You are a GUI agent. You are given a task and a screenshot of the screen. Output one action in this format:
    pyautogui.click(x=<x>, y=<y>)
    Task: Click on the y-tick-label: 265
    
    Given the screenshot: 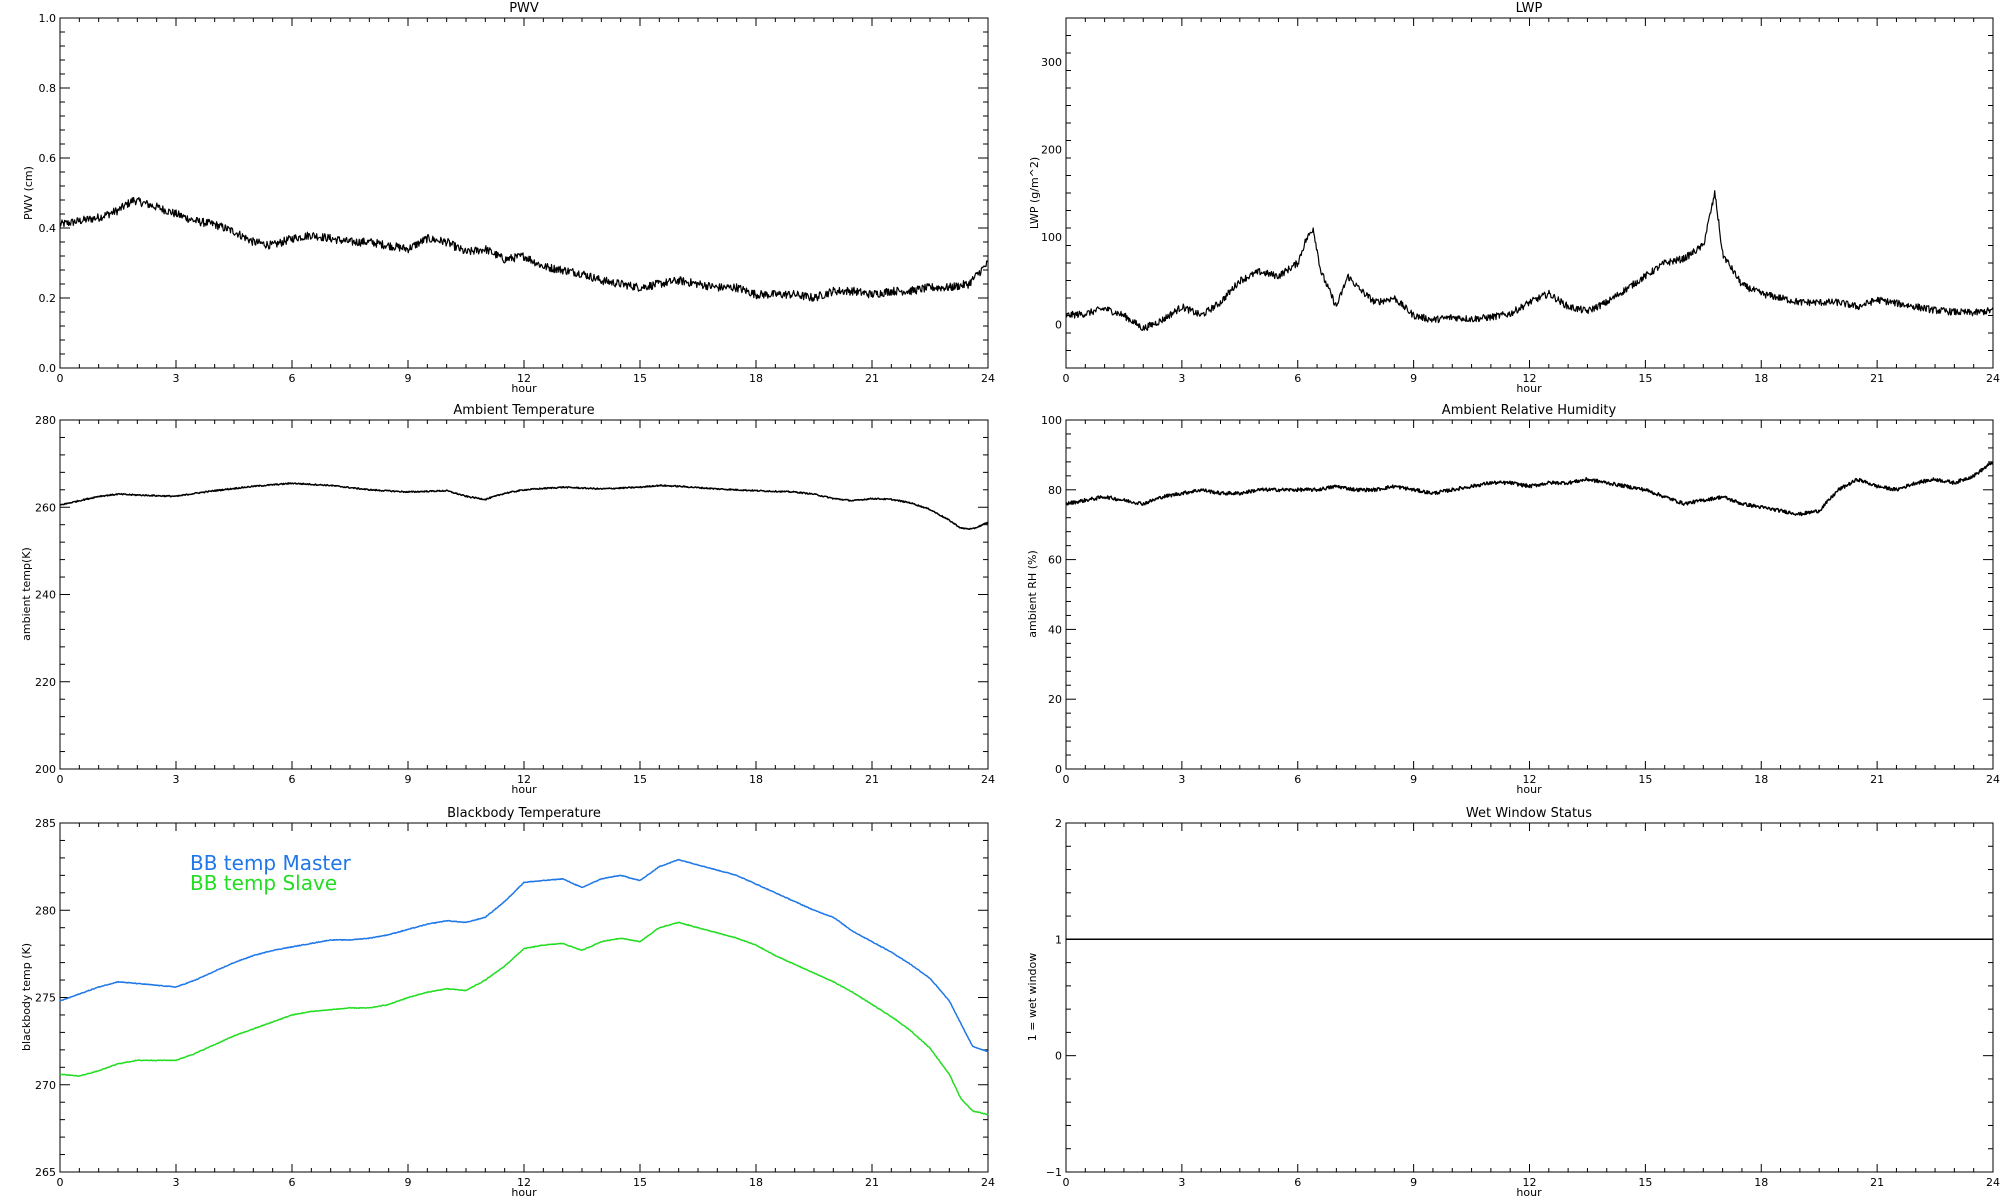 What is the action you would take?
    pyautogui.click(x=45, y=1172)
    